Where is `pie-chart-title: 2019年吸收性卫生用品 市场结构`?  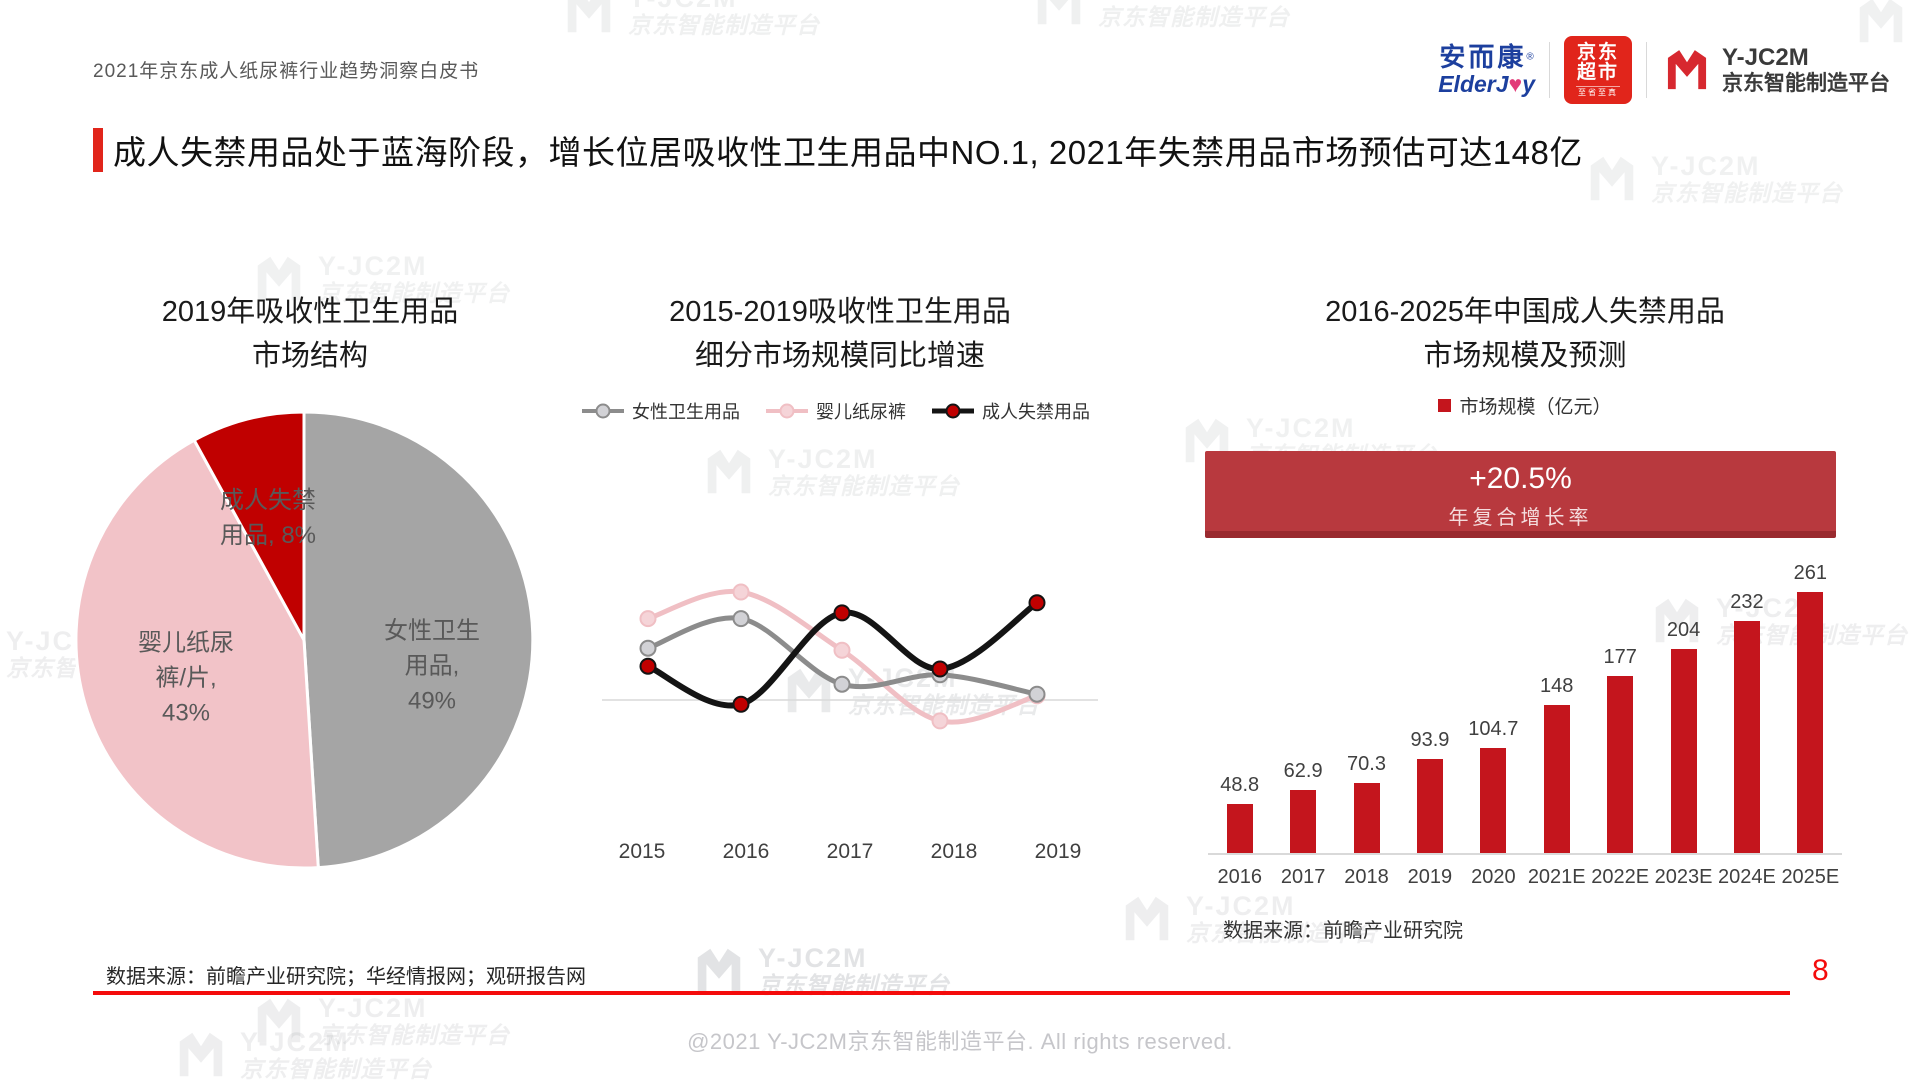
pie-chart-title: 2019年吸收性卫生用品 市场结构 is located at coordinates (310, 334).